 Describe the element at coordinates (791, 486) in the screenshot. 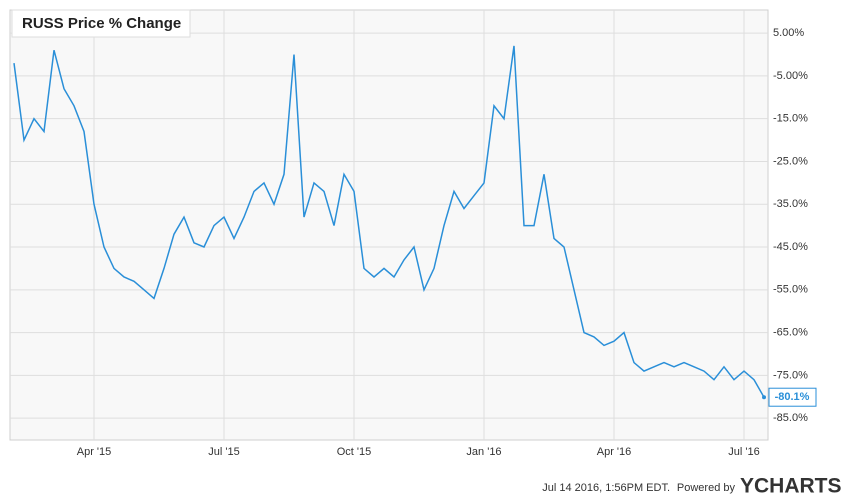

I see `footer-brand: YCHARTS` at that location.